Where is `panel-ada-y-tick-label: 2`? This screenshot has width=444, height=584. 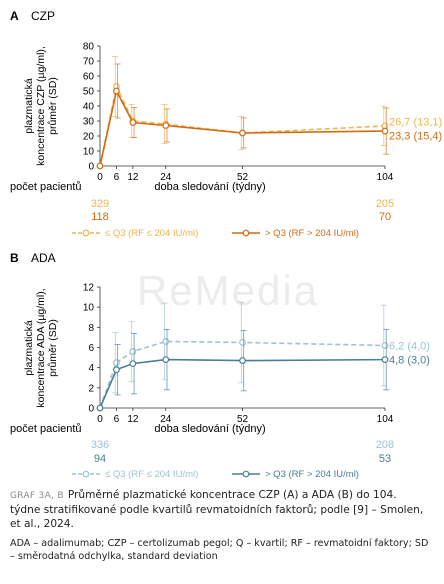
panel-ada-y-tick-label: 2 is located at coordinates (91, 388).